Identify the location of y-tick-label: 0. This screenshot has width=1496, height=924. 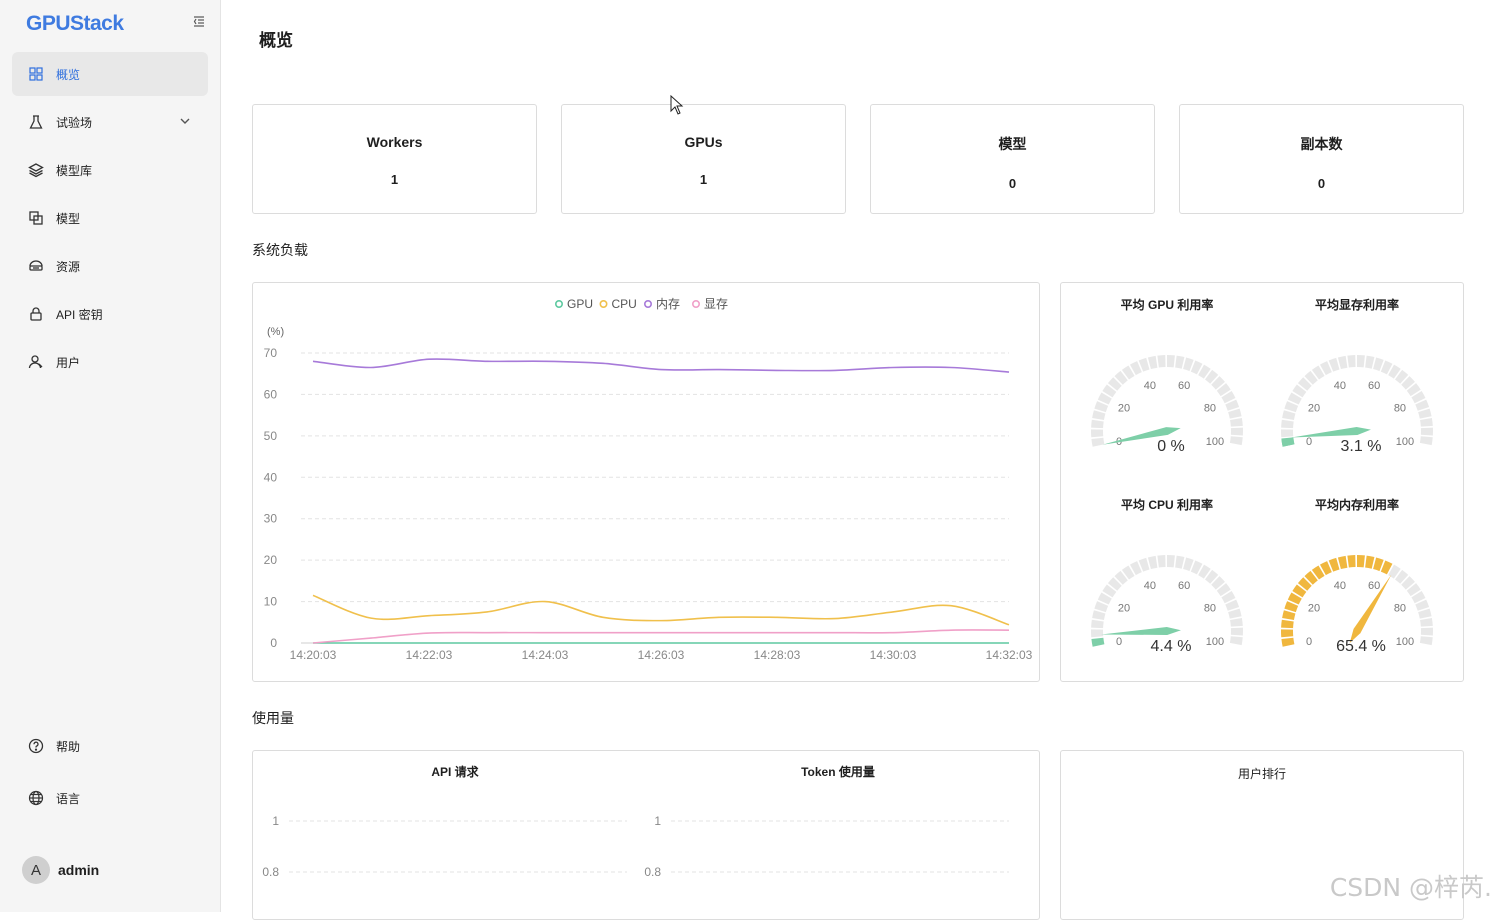
(273, 643).